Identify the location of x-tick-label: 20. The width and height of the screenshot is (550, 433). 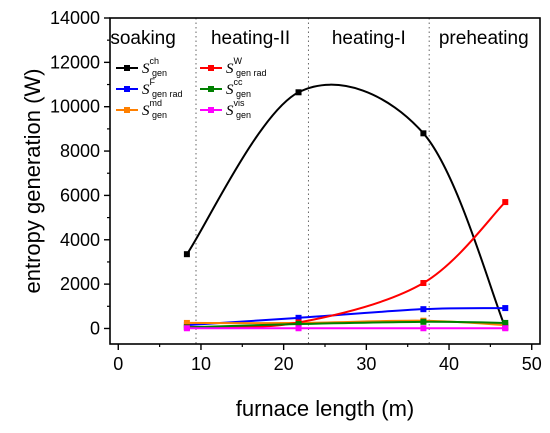
(284, 364).